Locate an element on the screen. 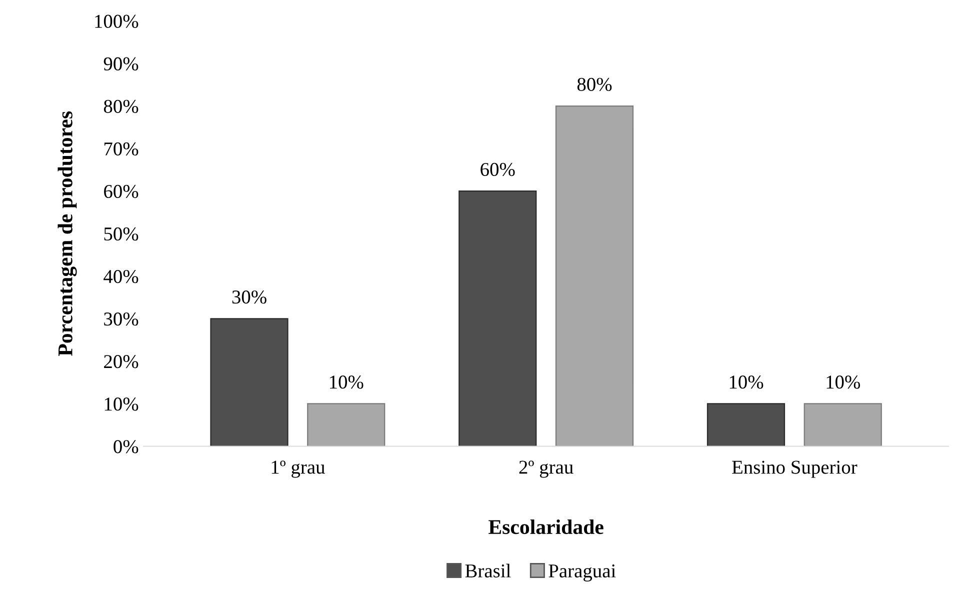 The width and height of the screenshot is (958, 599). y-tick-label: 10% is located at coordinates (121, 404).